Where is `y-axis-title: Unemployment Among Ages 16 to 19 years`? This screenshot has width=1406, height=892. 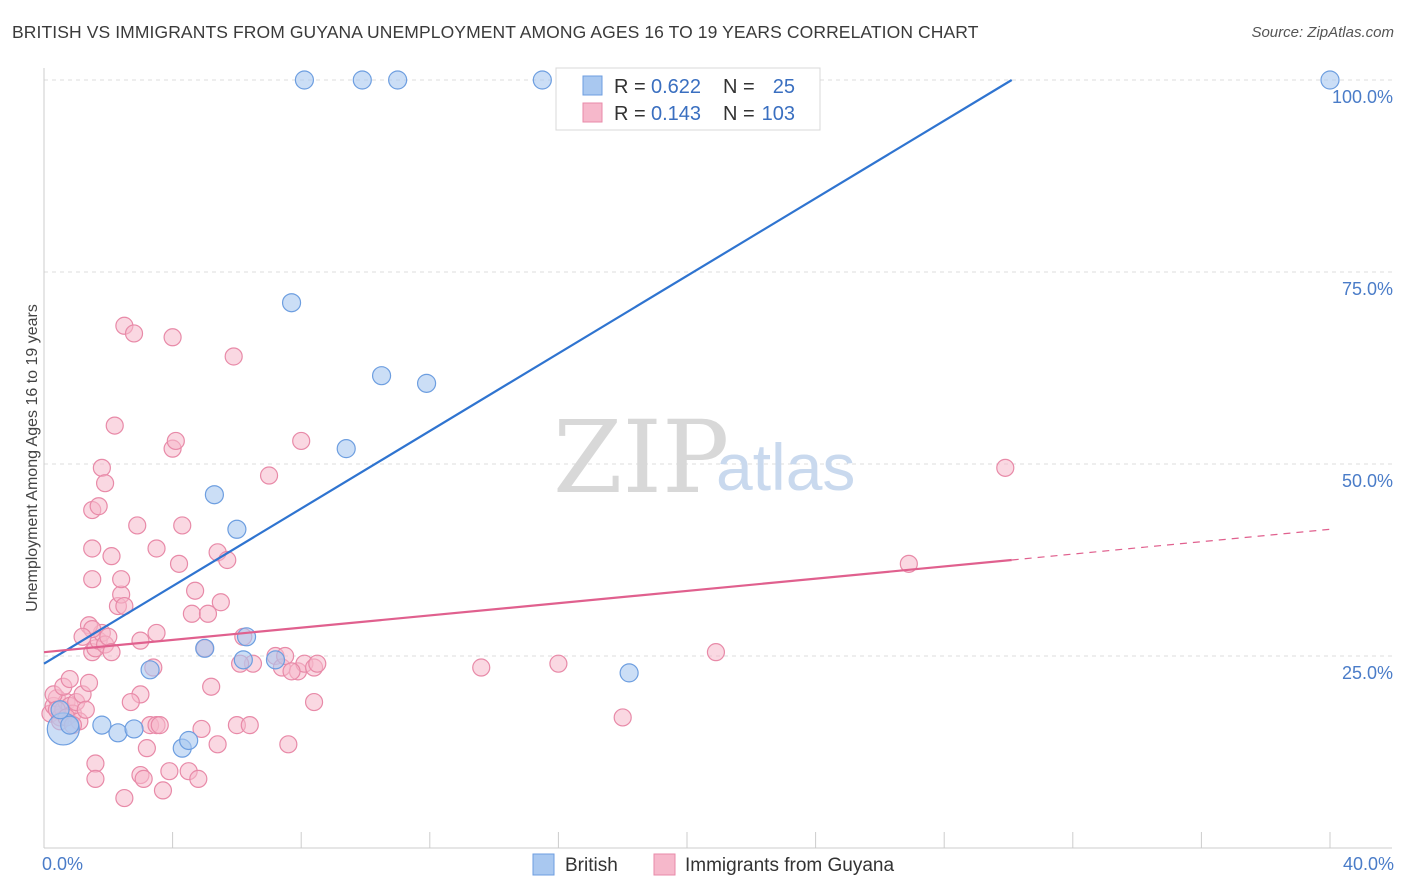
y-axis-title: Unemployment Among Ages 16 to 19 years is located at coordinates (32, 458).